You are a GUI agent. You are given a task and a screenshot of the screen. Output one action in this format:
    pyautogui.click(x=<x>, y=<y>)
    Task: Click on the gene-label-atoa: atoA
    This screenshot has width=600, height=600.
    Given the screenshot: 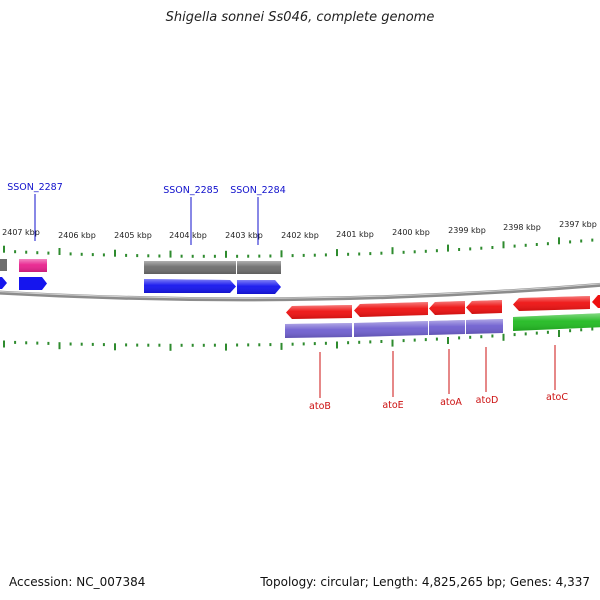 What is the action you would take?
    pyautogui.click(x=451, y=402)
    